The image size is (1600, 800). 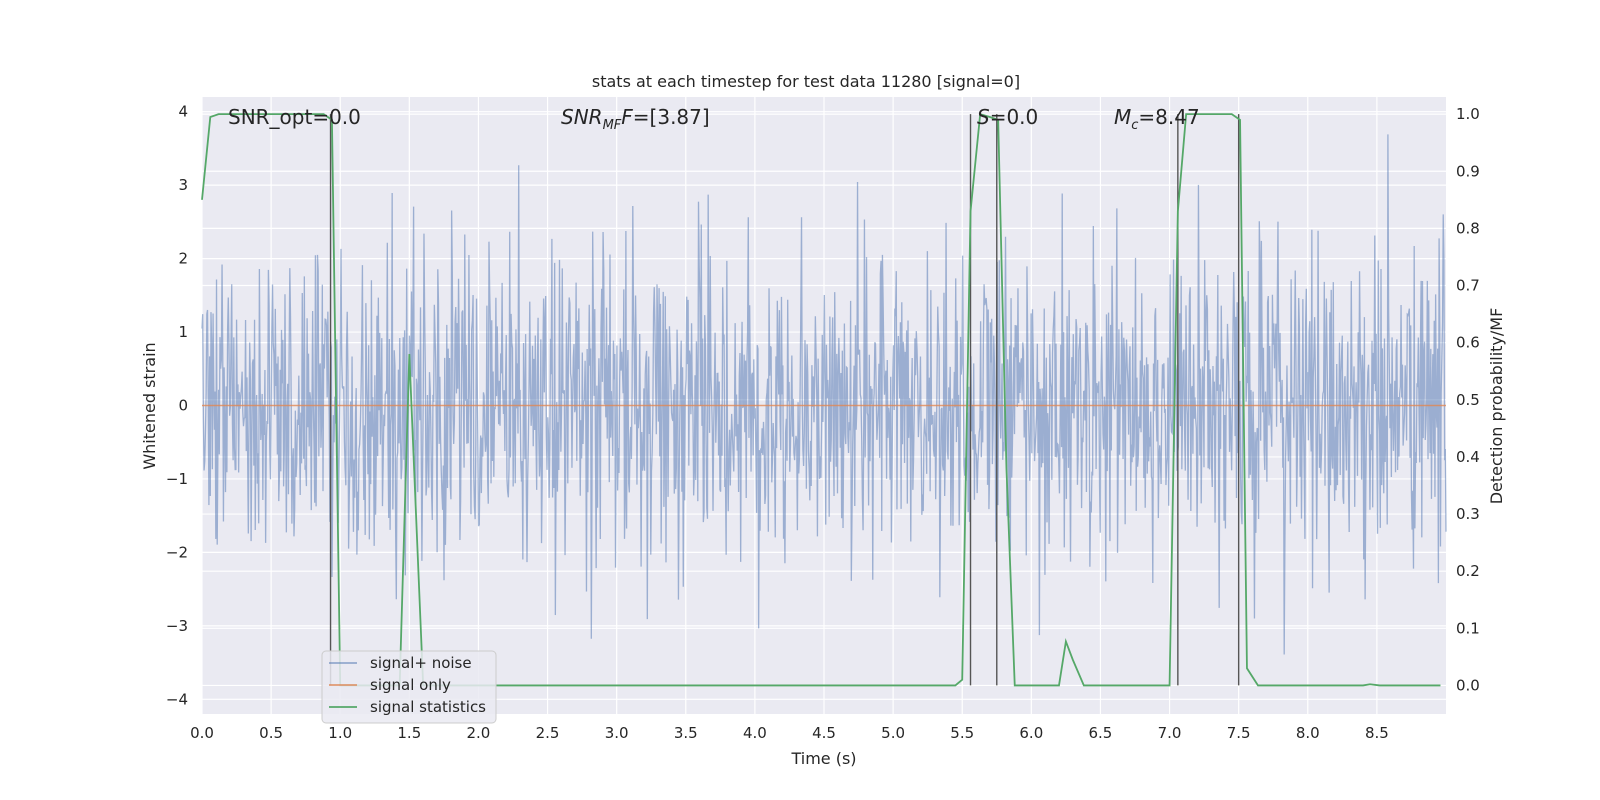 I want to click on y-axis-label: Whitened strain, so click(x=149, y=405).